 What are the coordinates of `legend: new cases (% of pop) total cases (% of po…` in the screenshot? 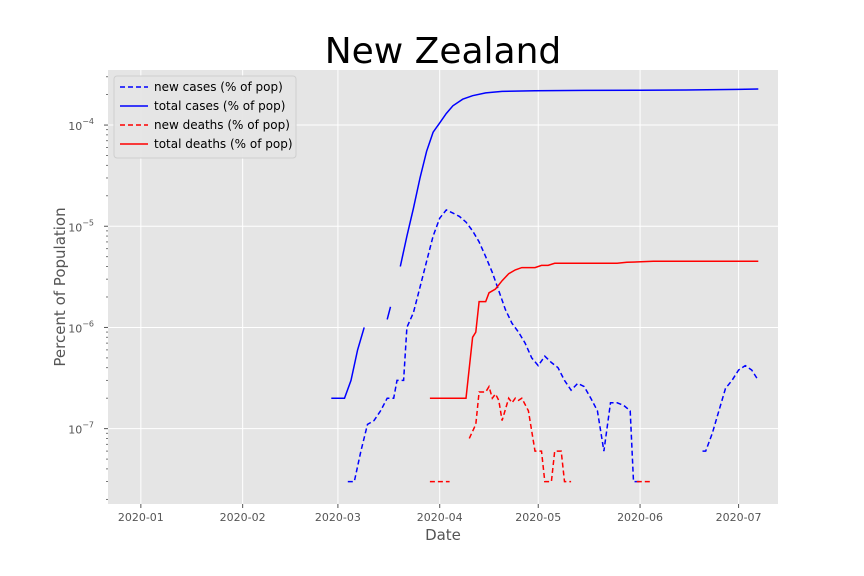 It's located at (205, 117).